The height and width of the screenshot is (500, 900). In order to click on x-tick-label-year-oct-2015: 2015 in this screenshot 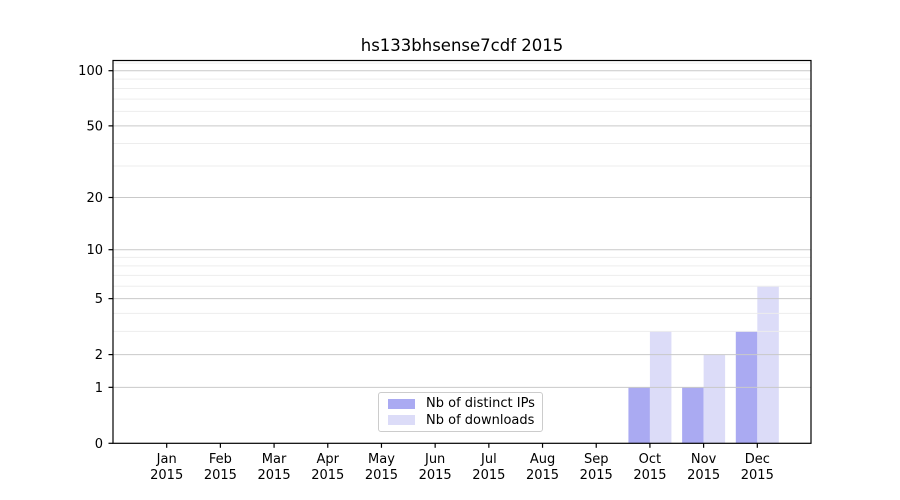, I will do `click(649, 475)`.